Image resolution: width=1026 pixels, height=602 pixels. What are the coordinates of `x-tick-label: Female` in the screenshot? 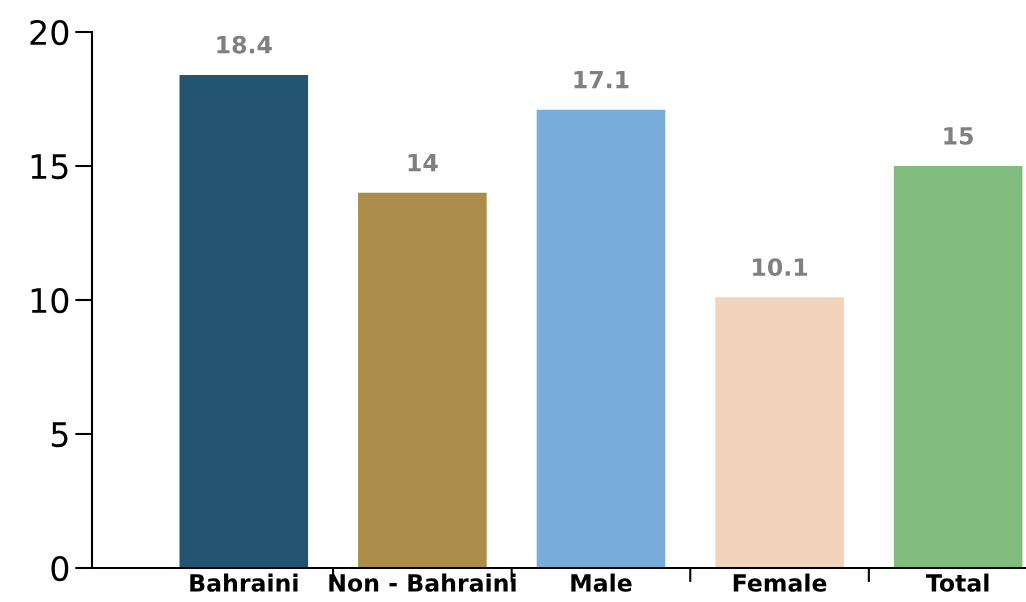 It's located at (780, 582).